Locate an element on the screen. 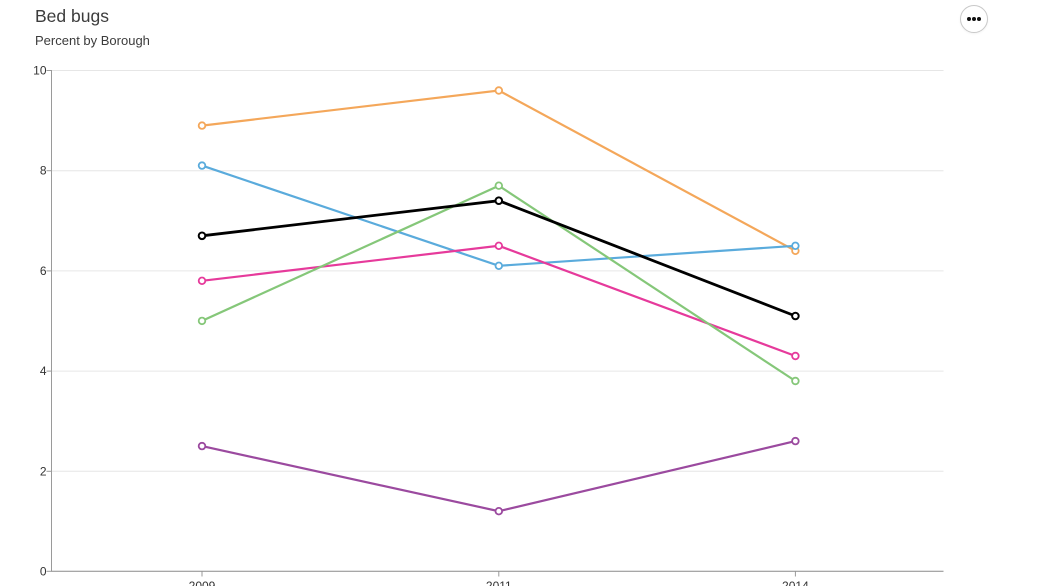 Image resolution: width=1041 pixels, height=586 pixels. svg-text: 6 is located at coordinates (43, 271).